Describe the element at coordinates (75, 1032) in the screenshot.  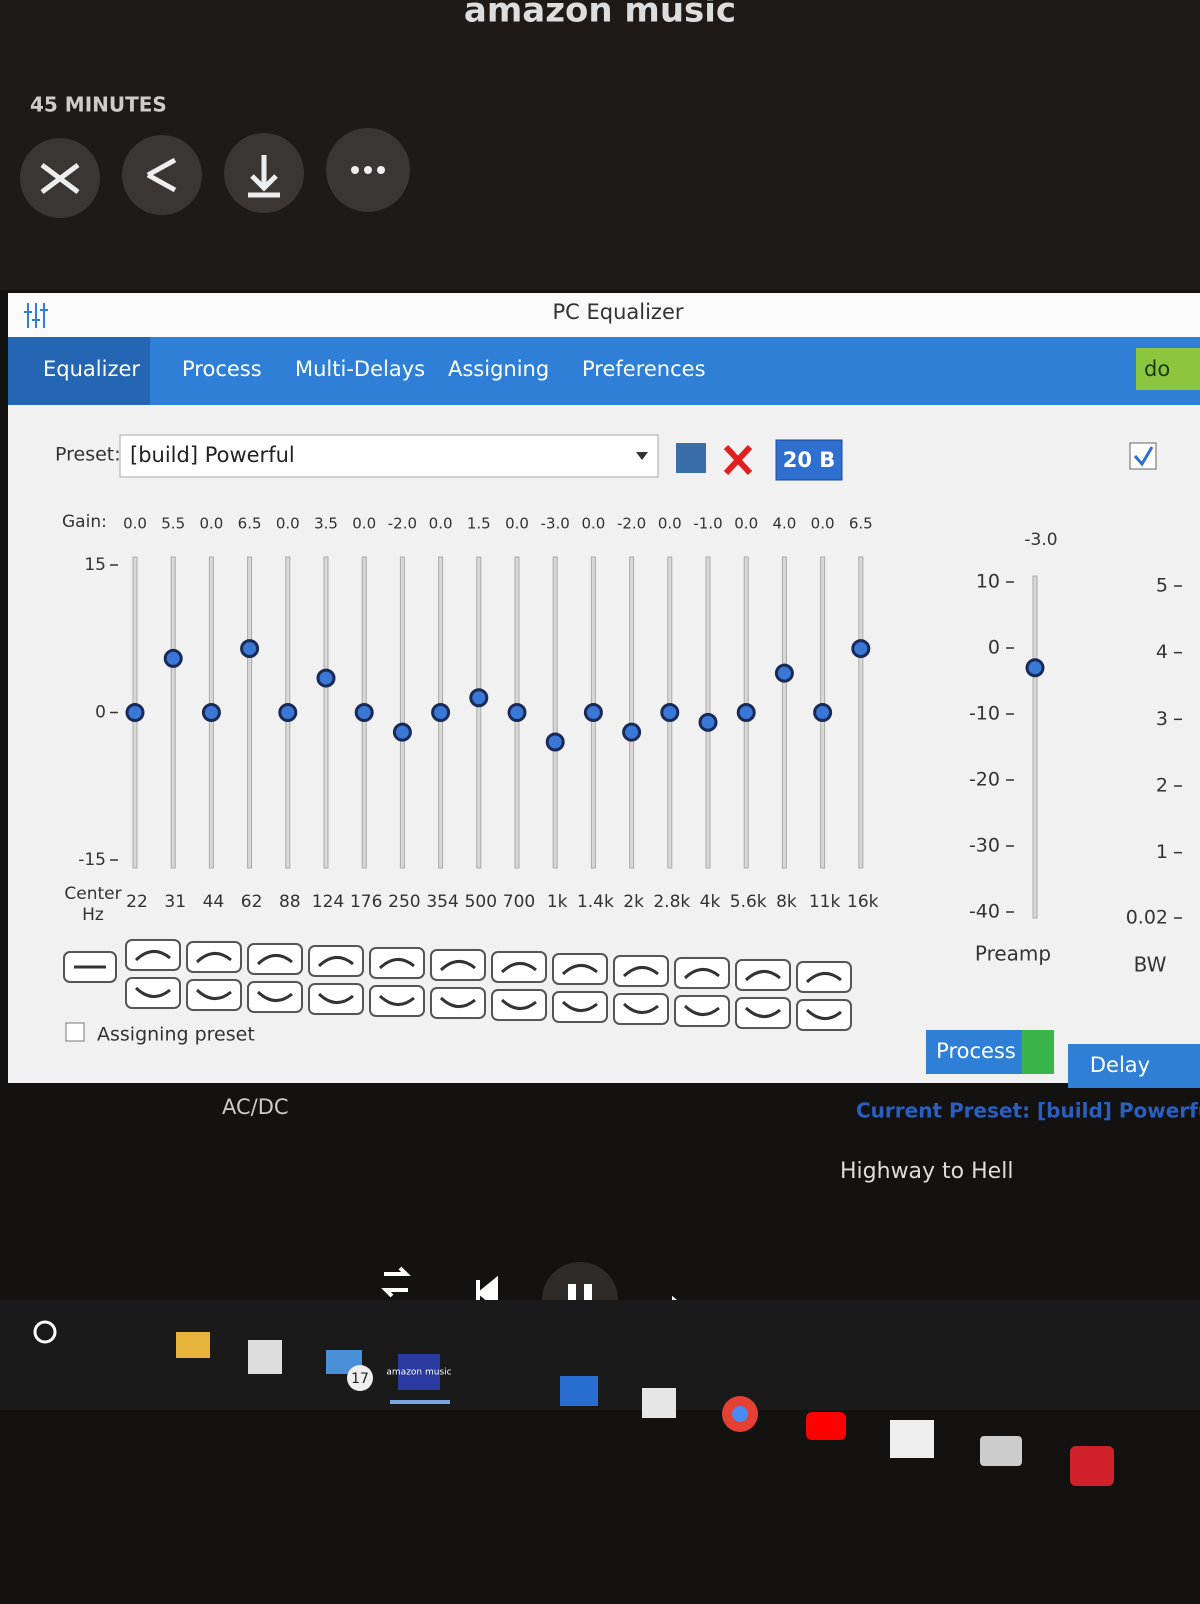
I see `assigning-checkbox` at that location.